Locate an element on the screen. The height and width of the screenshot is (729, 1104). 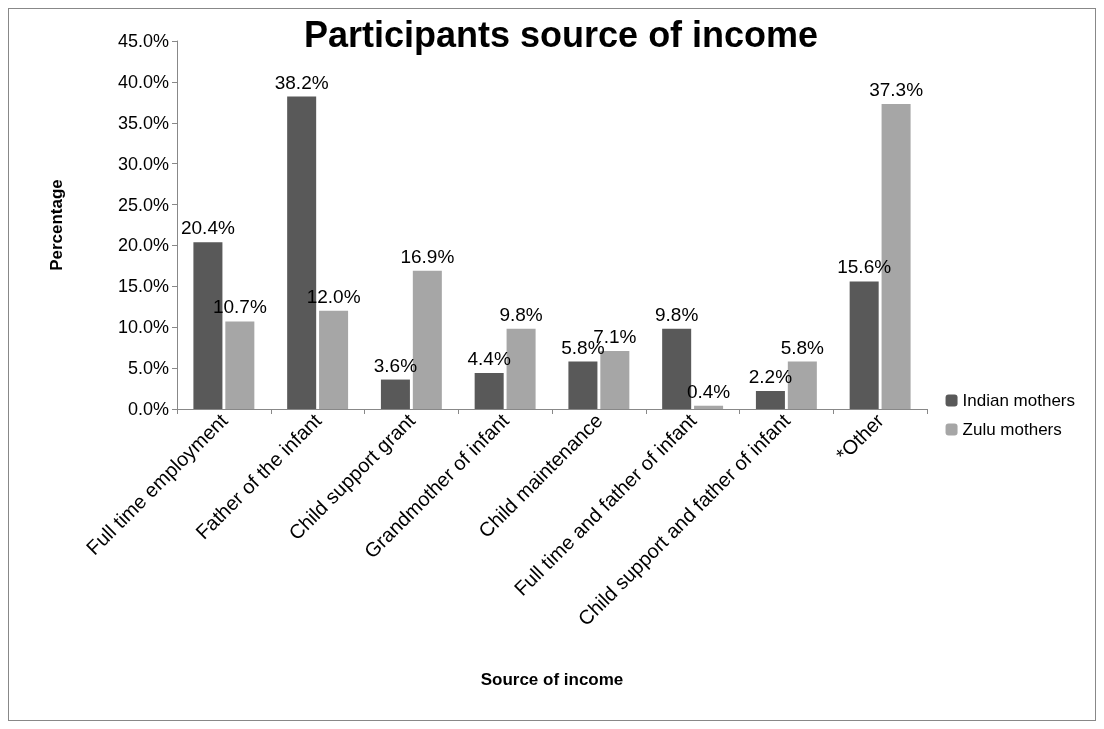
data-label: 20.4% is located at coordinates (207, 228).